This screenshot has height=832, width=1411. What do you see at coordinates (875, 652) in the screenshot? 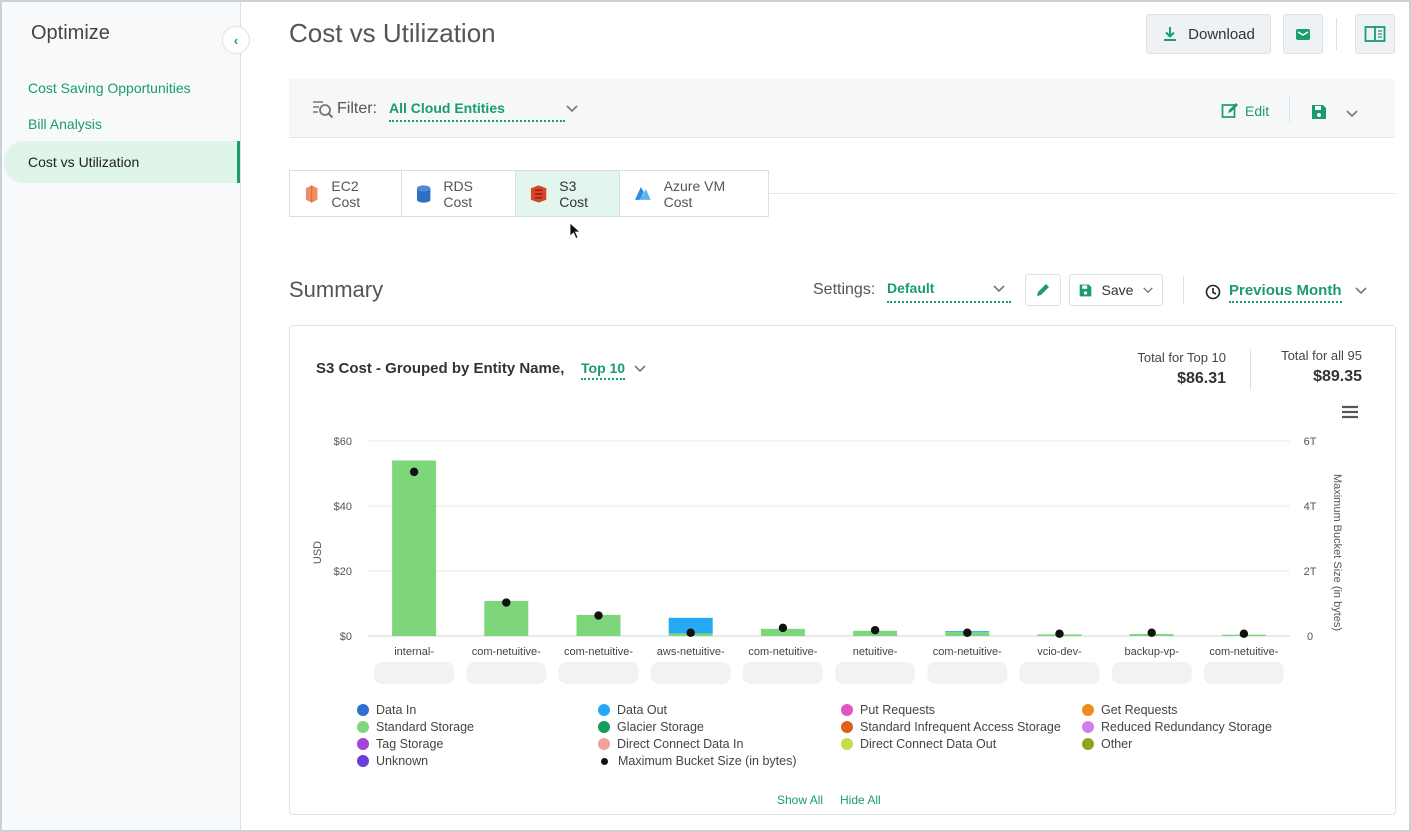
I see `x-tick-label: netuitive-` at bounding box center [875, 652].